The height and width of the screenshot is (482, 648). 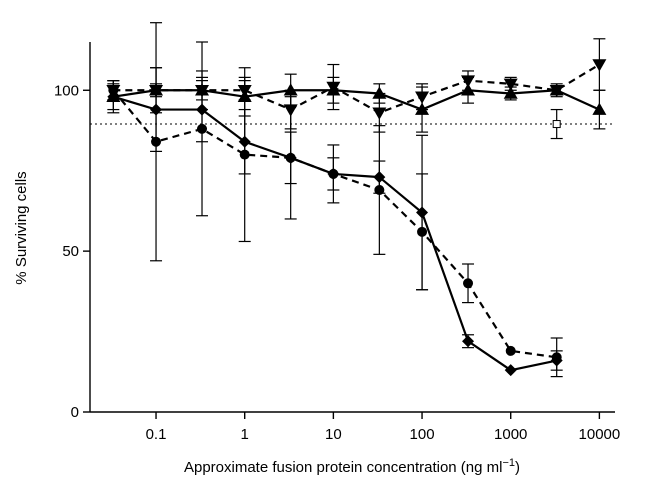 I want to click on y-axis-ticks: 0 50 100, so click(x=72, y=251).